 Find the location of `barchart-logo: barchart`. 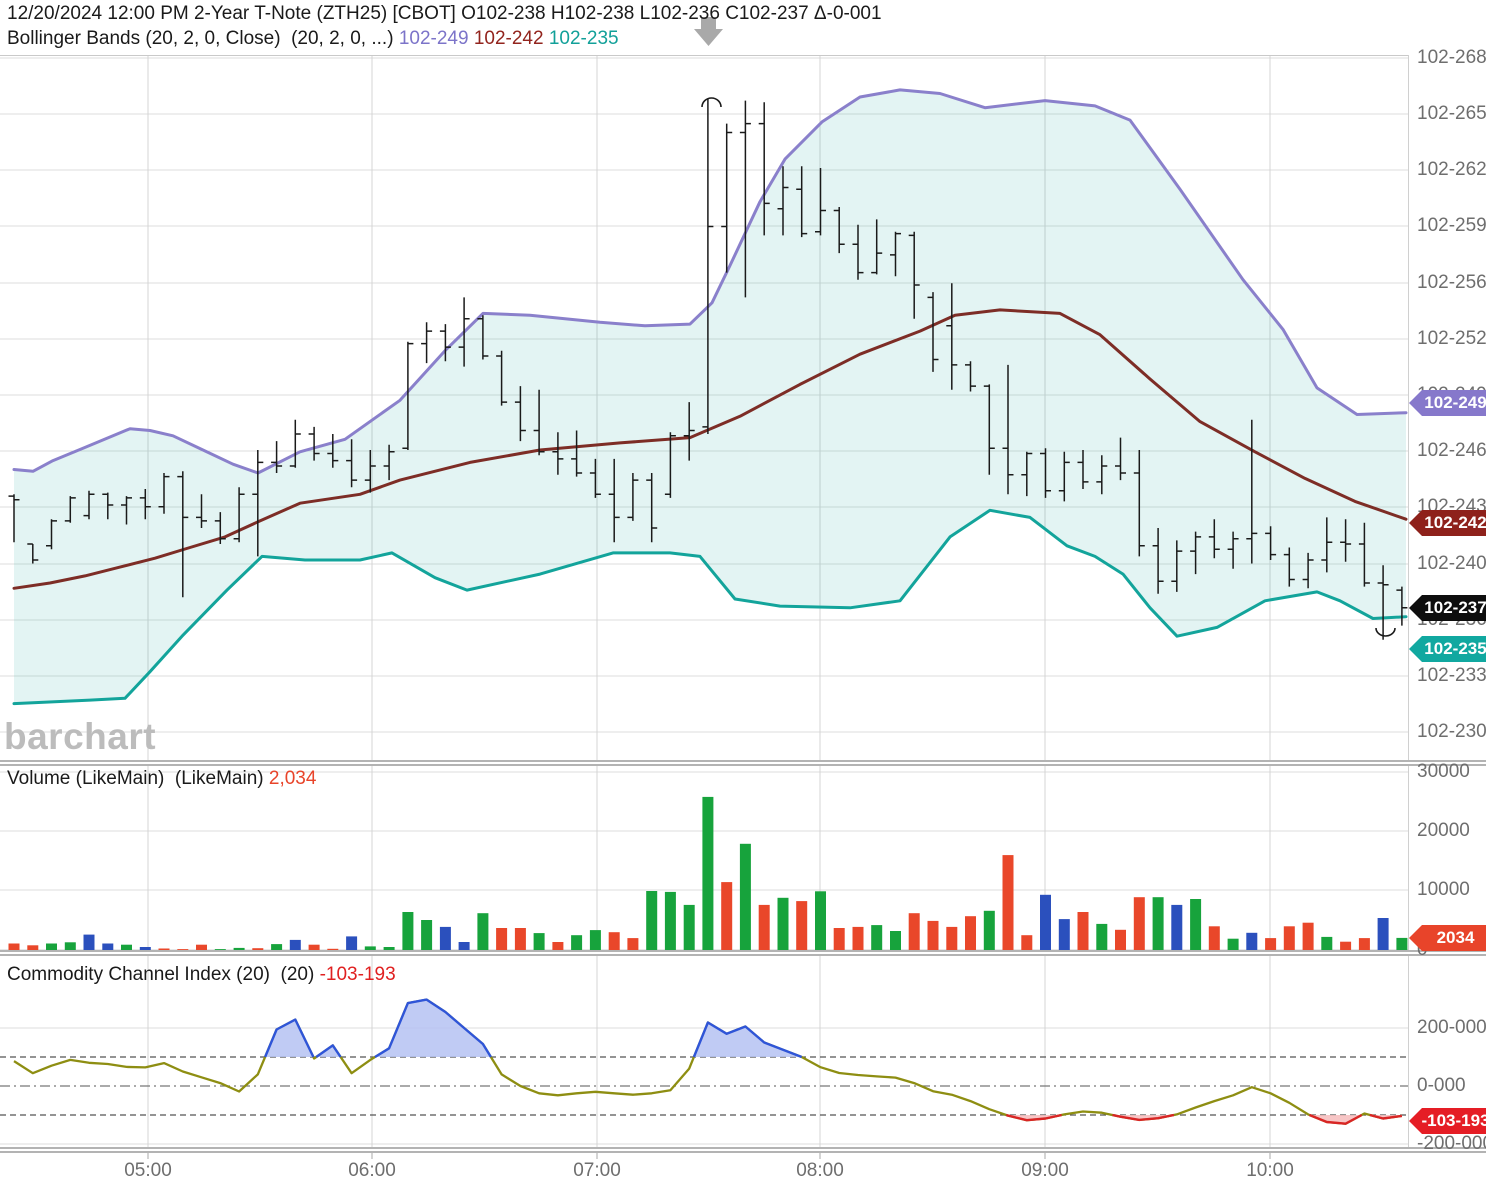

barchart-logo: barchart is located at coordinates (80, 736).